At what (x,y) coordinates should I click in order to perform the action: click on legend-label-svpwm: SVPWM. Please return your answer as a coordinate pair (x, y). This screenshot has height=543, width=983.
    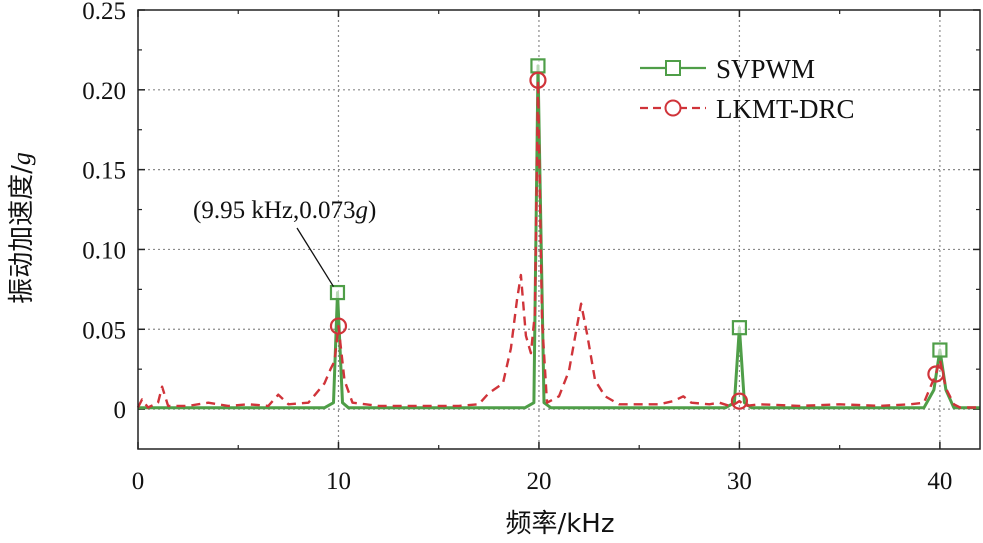
    Looking at the image, I should click on (765, 69).